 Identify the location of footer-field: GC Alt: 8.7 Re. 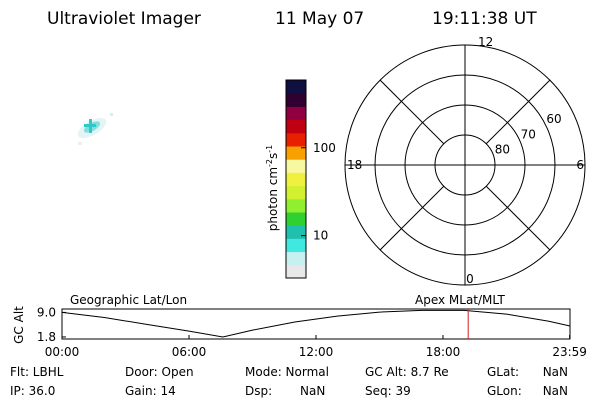
(407, 372).